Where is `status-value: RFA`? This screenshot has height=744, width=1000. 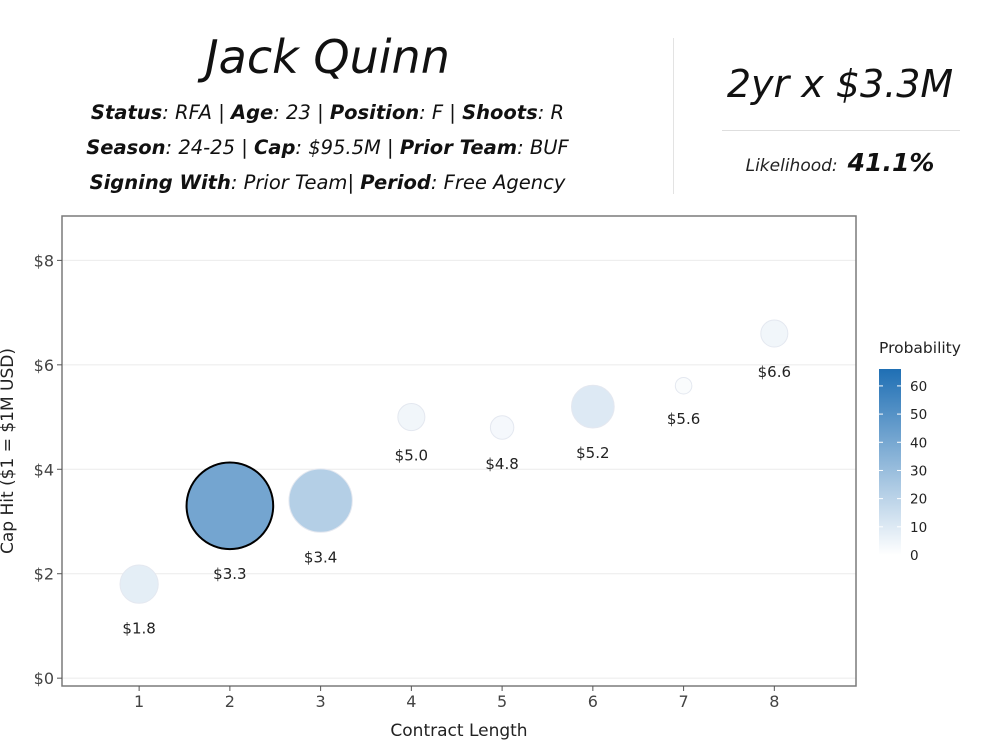 status-value: RFA is located at coordinates (194, 112).